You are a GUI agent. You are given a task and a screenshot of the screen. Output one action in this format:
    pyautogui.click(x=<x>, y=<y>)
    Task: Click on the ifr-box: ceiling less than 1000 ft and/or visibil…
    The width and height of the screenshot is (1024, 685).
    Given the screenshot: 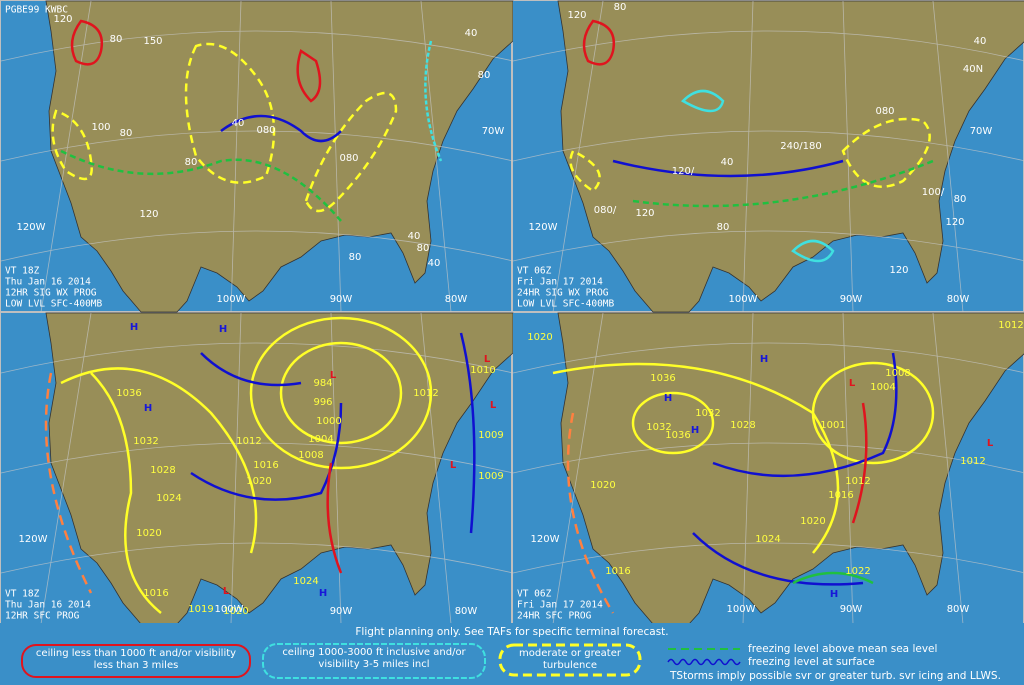 What is the action you would take?
    pyautogui.click(x=136, y=659)
    